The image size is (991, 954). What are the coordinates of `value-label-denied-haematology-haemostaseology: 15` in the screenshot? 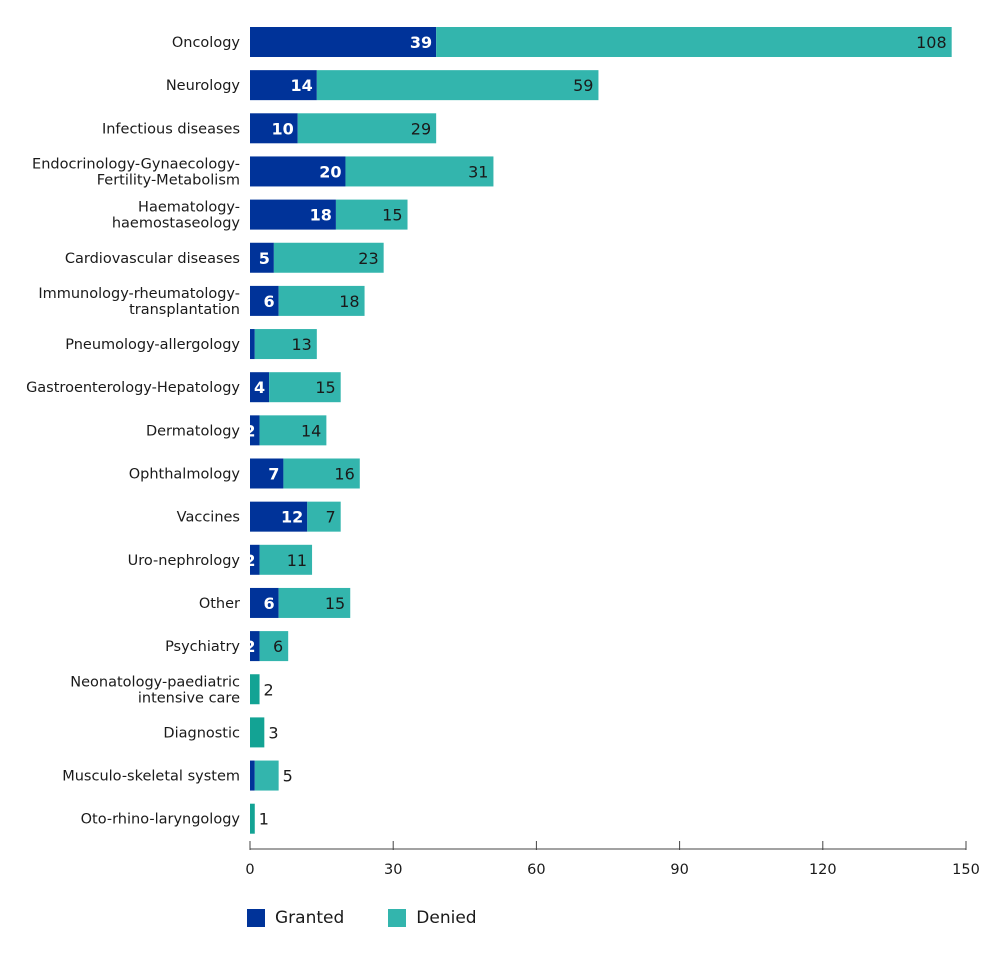 It's located at (392, 215).